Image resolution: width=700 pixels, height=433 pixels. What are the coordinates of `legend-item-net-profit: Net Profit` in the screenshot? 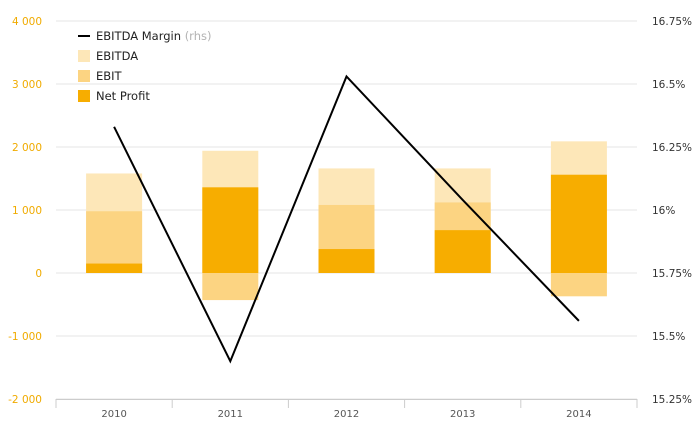 It's located at (123, 96).